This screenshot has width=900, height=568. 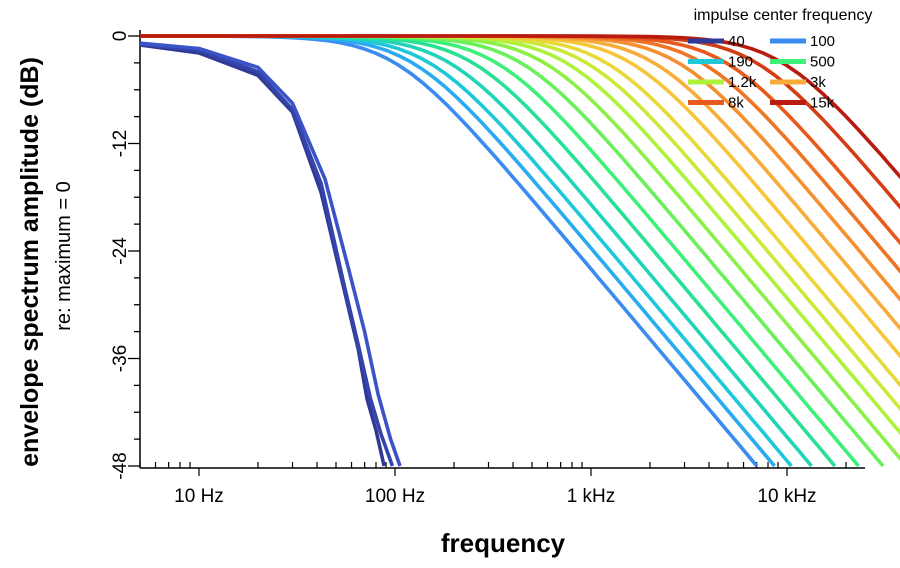 I want to click on legend-label: 3k, so click(x=818, y=82).